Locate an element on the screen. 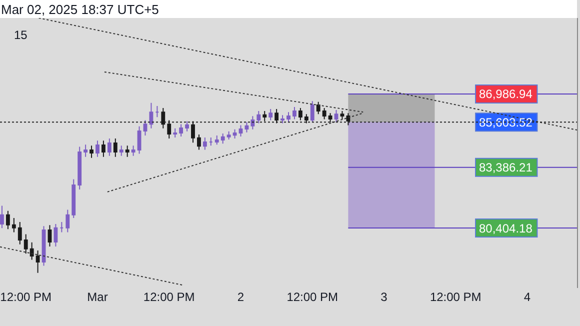  x-tick-label: 3 is located at coordinates (384, 297).